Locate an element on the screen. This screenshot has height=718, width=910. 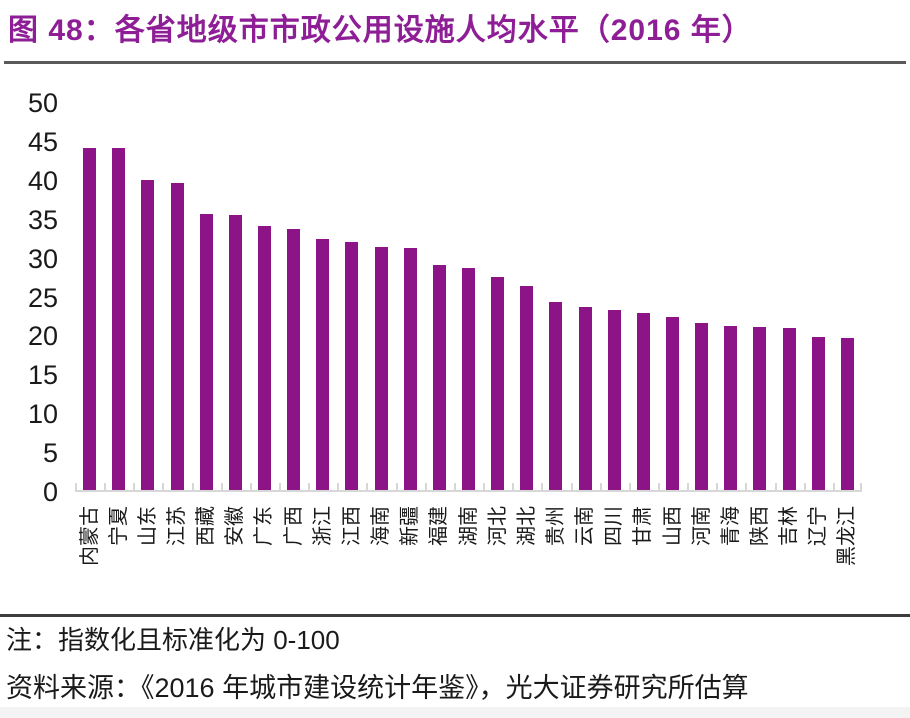
y-axis-tick-label: 45 is located at coordinates (42, 141).